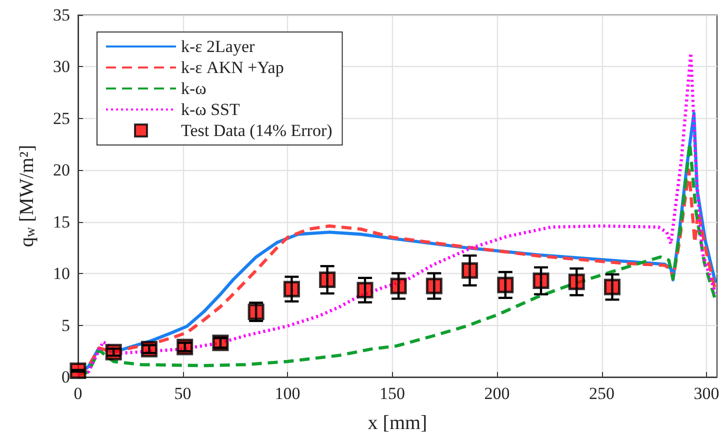 The image size is (725, 444). What do you see at coordinates (61, 222) in the screenshot?
I see `y-tick-label: 15` at bounding box center [61, 222].